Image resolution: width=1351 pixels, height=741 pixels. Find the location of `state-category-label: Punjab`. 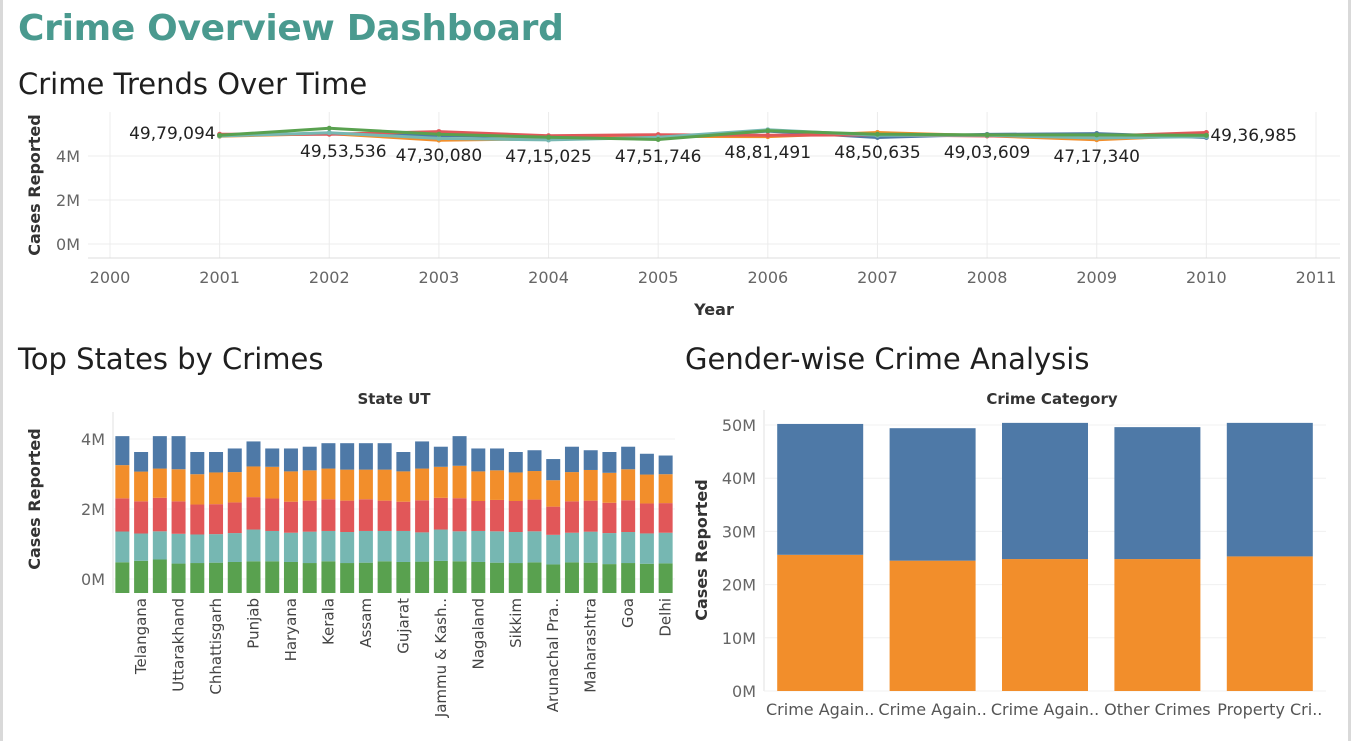

state-category-label: Punjab is located at coordinates (254, 623).